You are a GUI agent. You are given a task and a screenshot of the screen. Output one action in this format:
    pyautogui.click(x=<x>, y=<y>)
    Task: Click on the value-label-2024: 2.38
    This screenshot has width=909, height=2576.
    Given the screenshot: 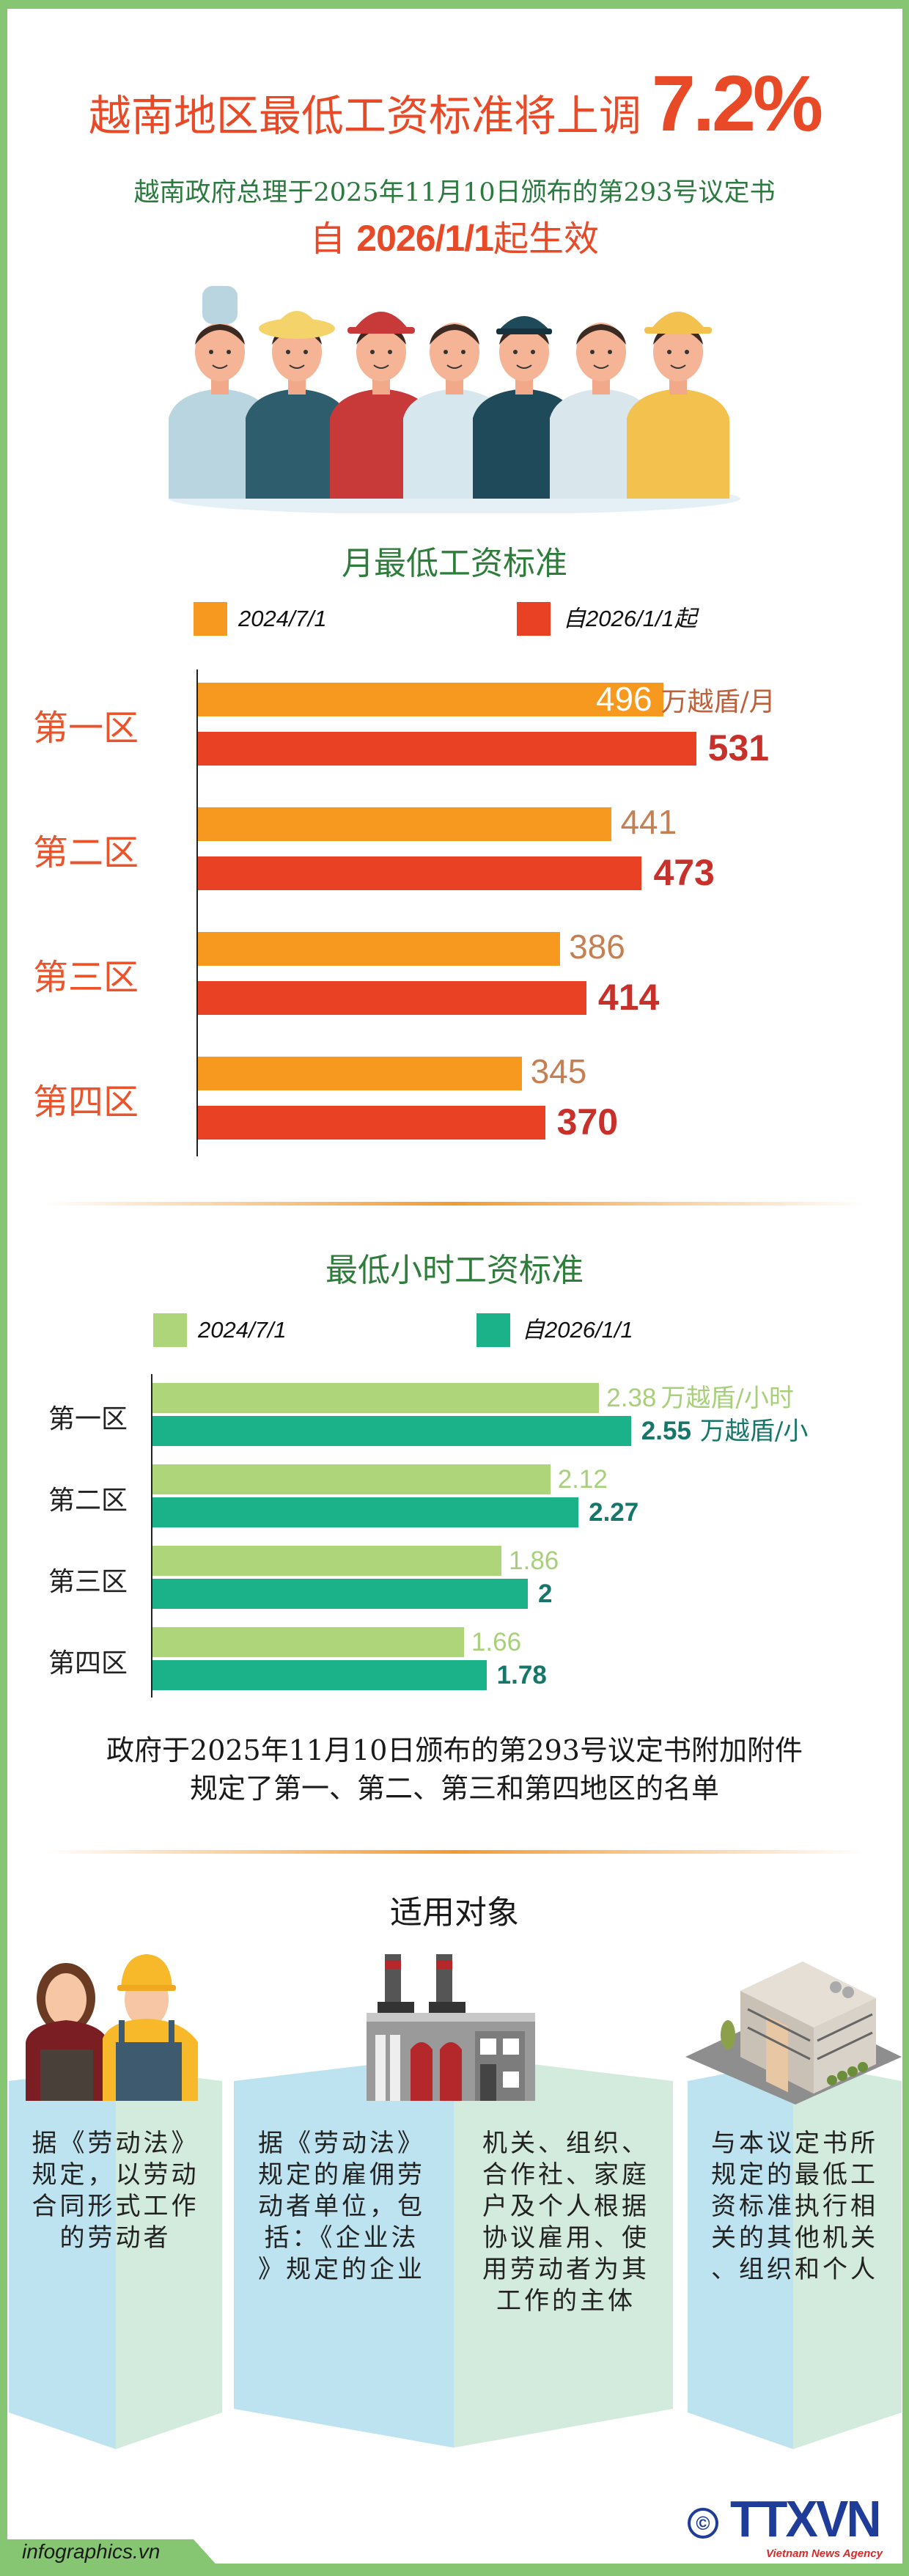 What is the action you would take?
    pyautogui.click(x=631, y=1398)
    